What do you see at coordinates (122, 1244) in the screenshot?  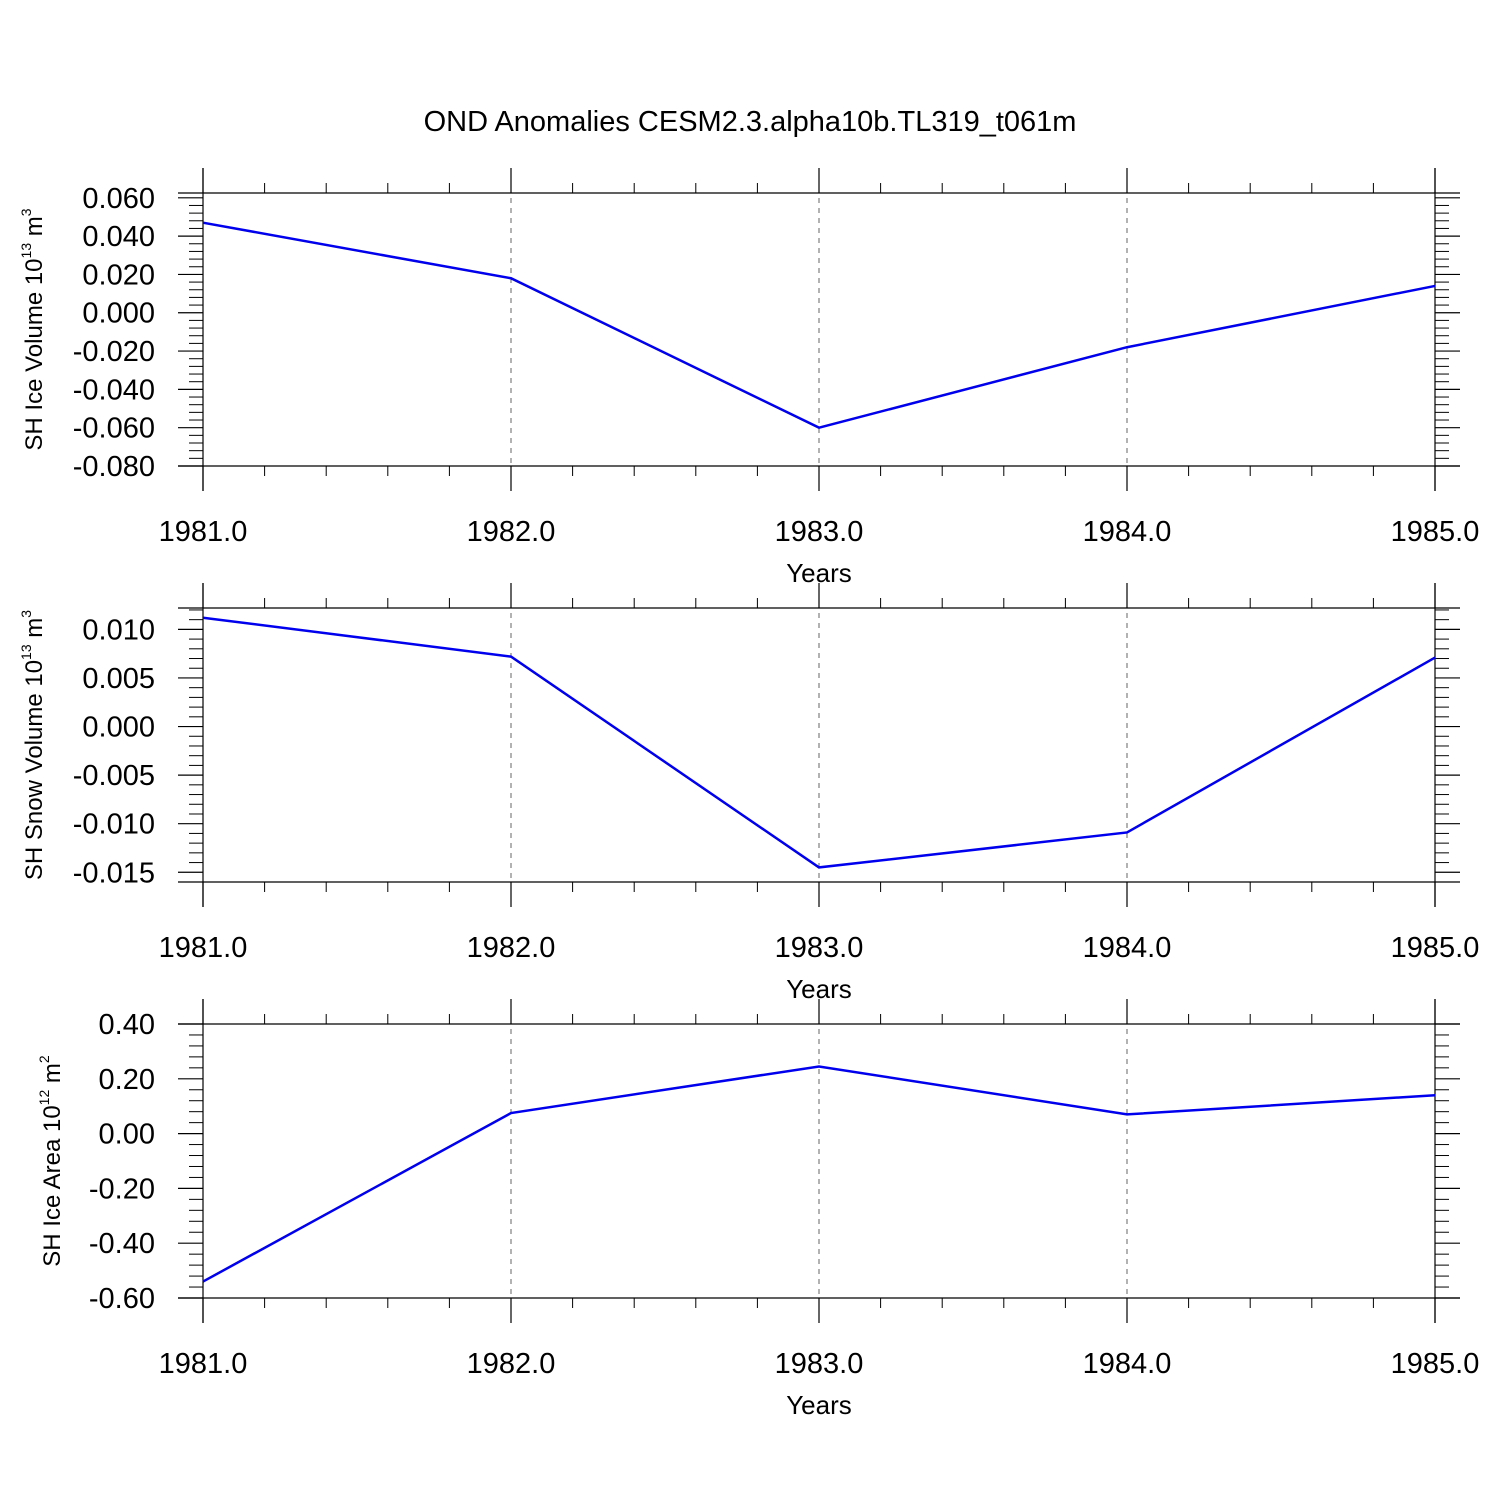 I see `y-tick-label: -0.40` at bounding box center [122, 1244].